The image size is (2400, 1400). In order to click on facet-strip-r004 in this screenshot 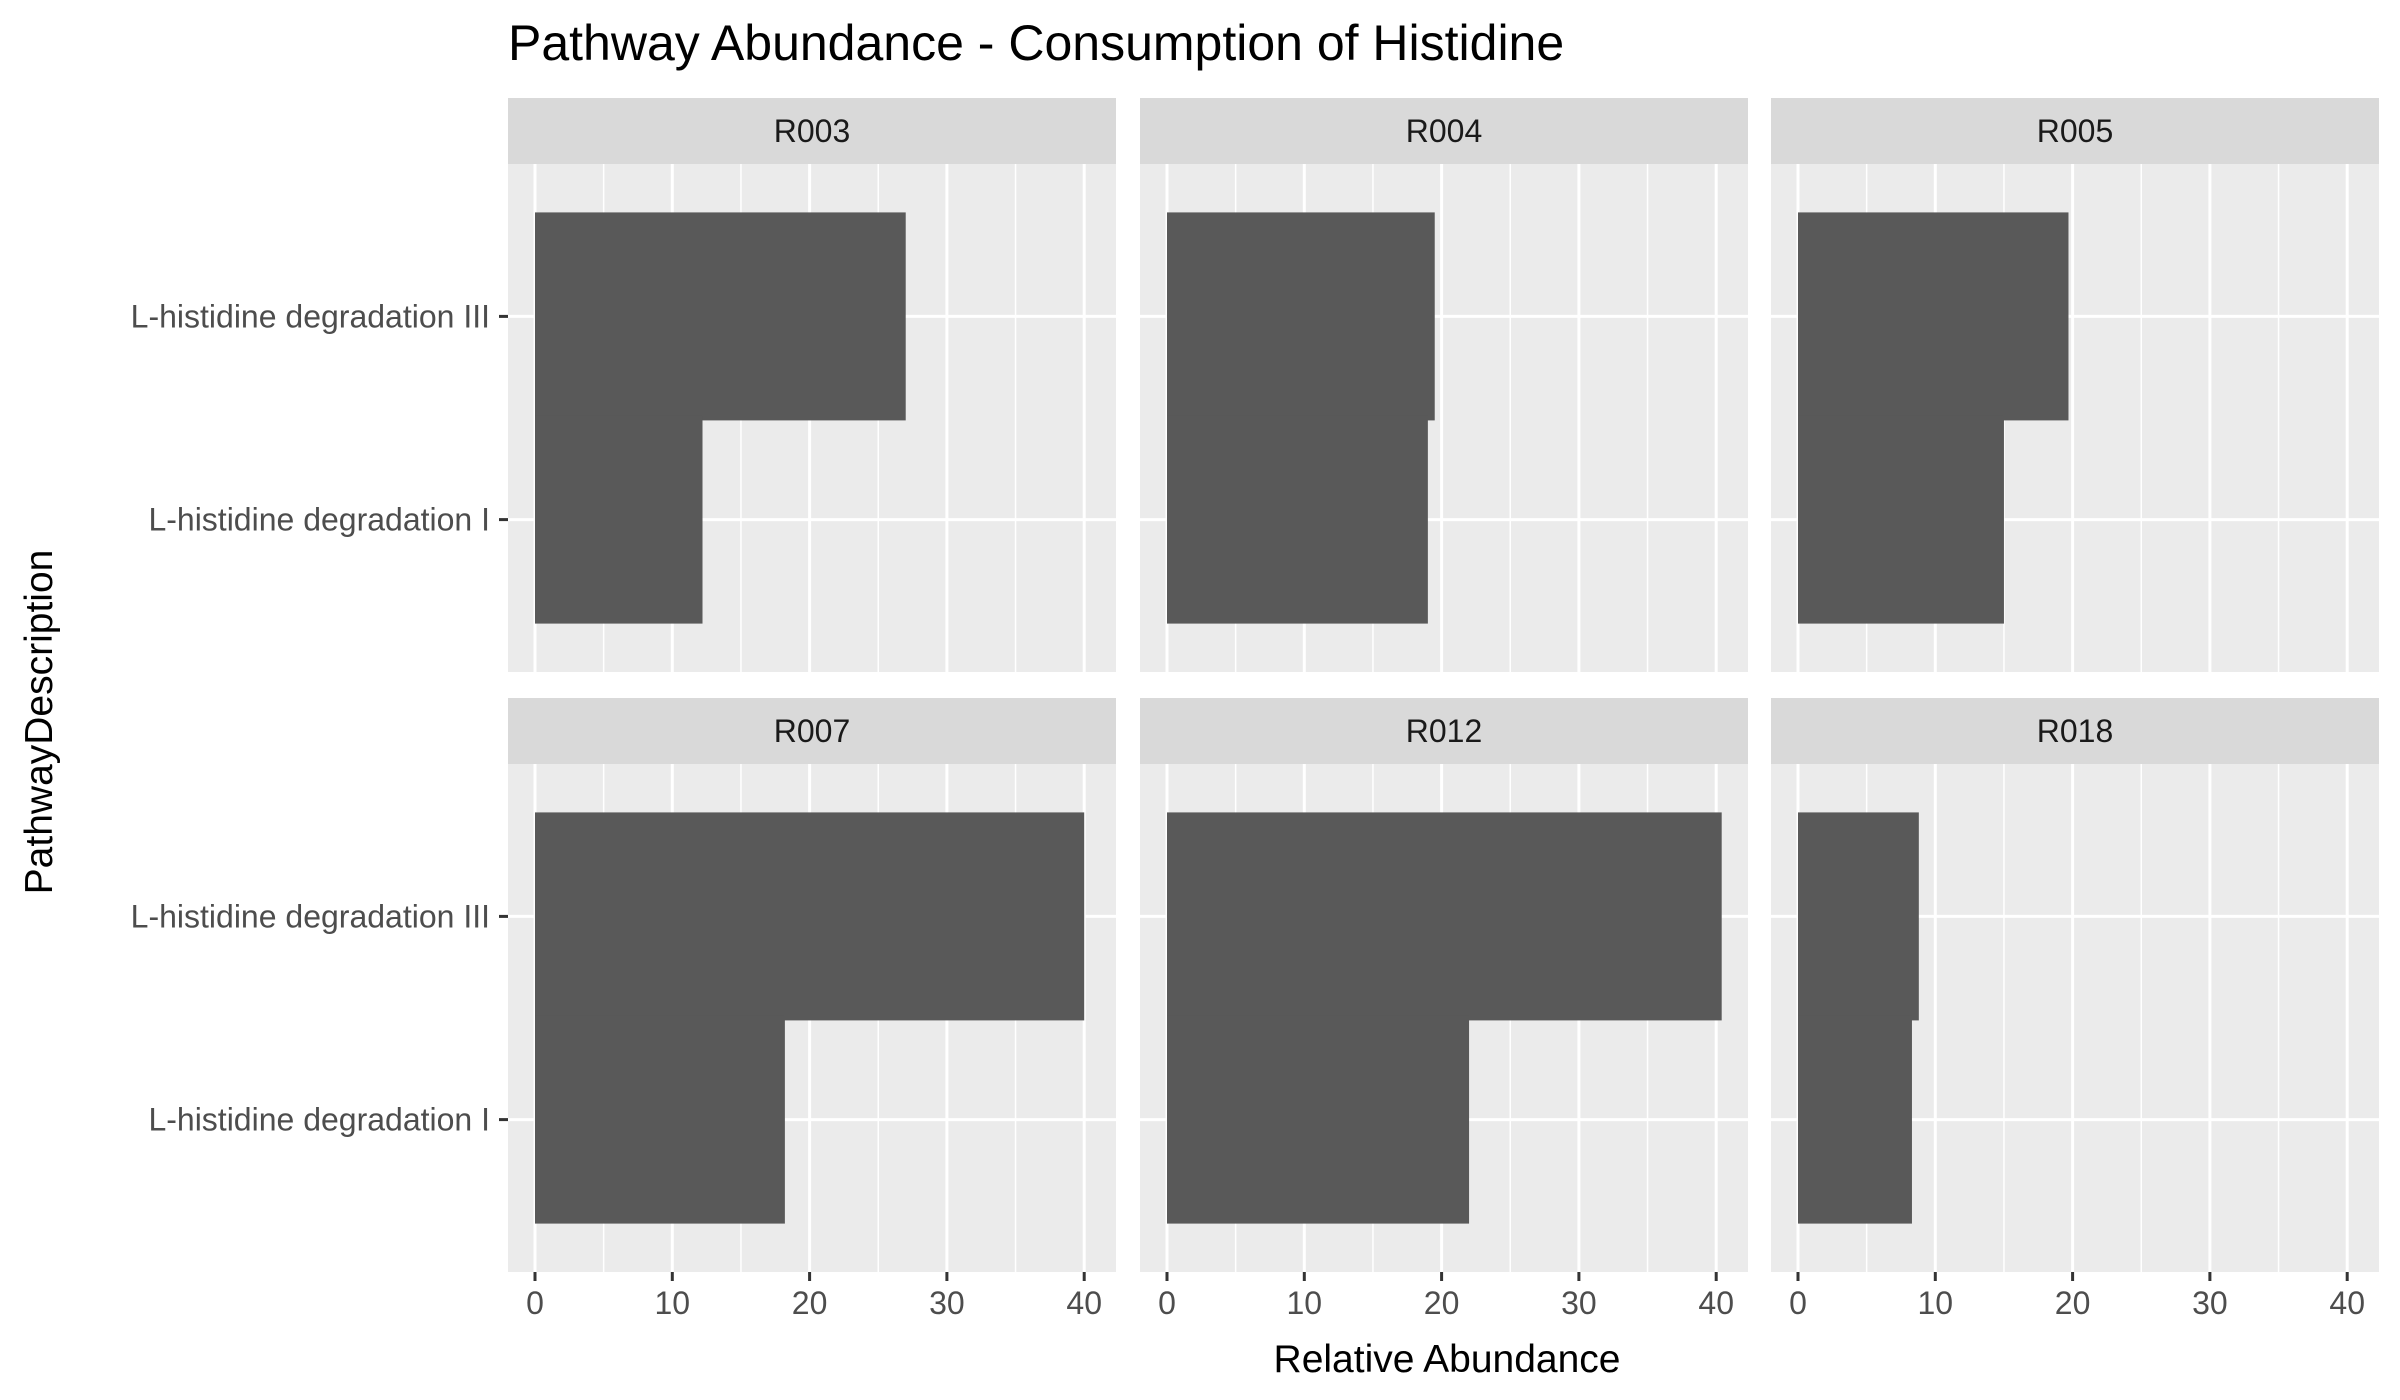, I will do `click(1444, 131)`.